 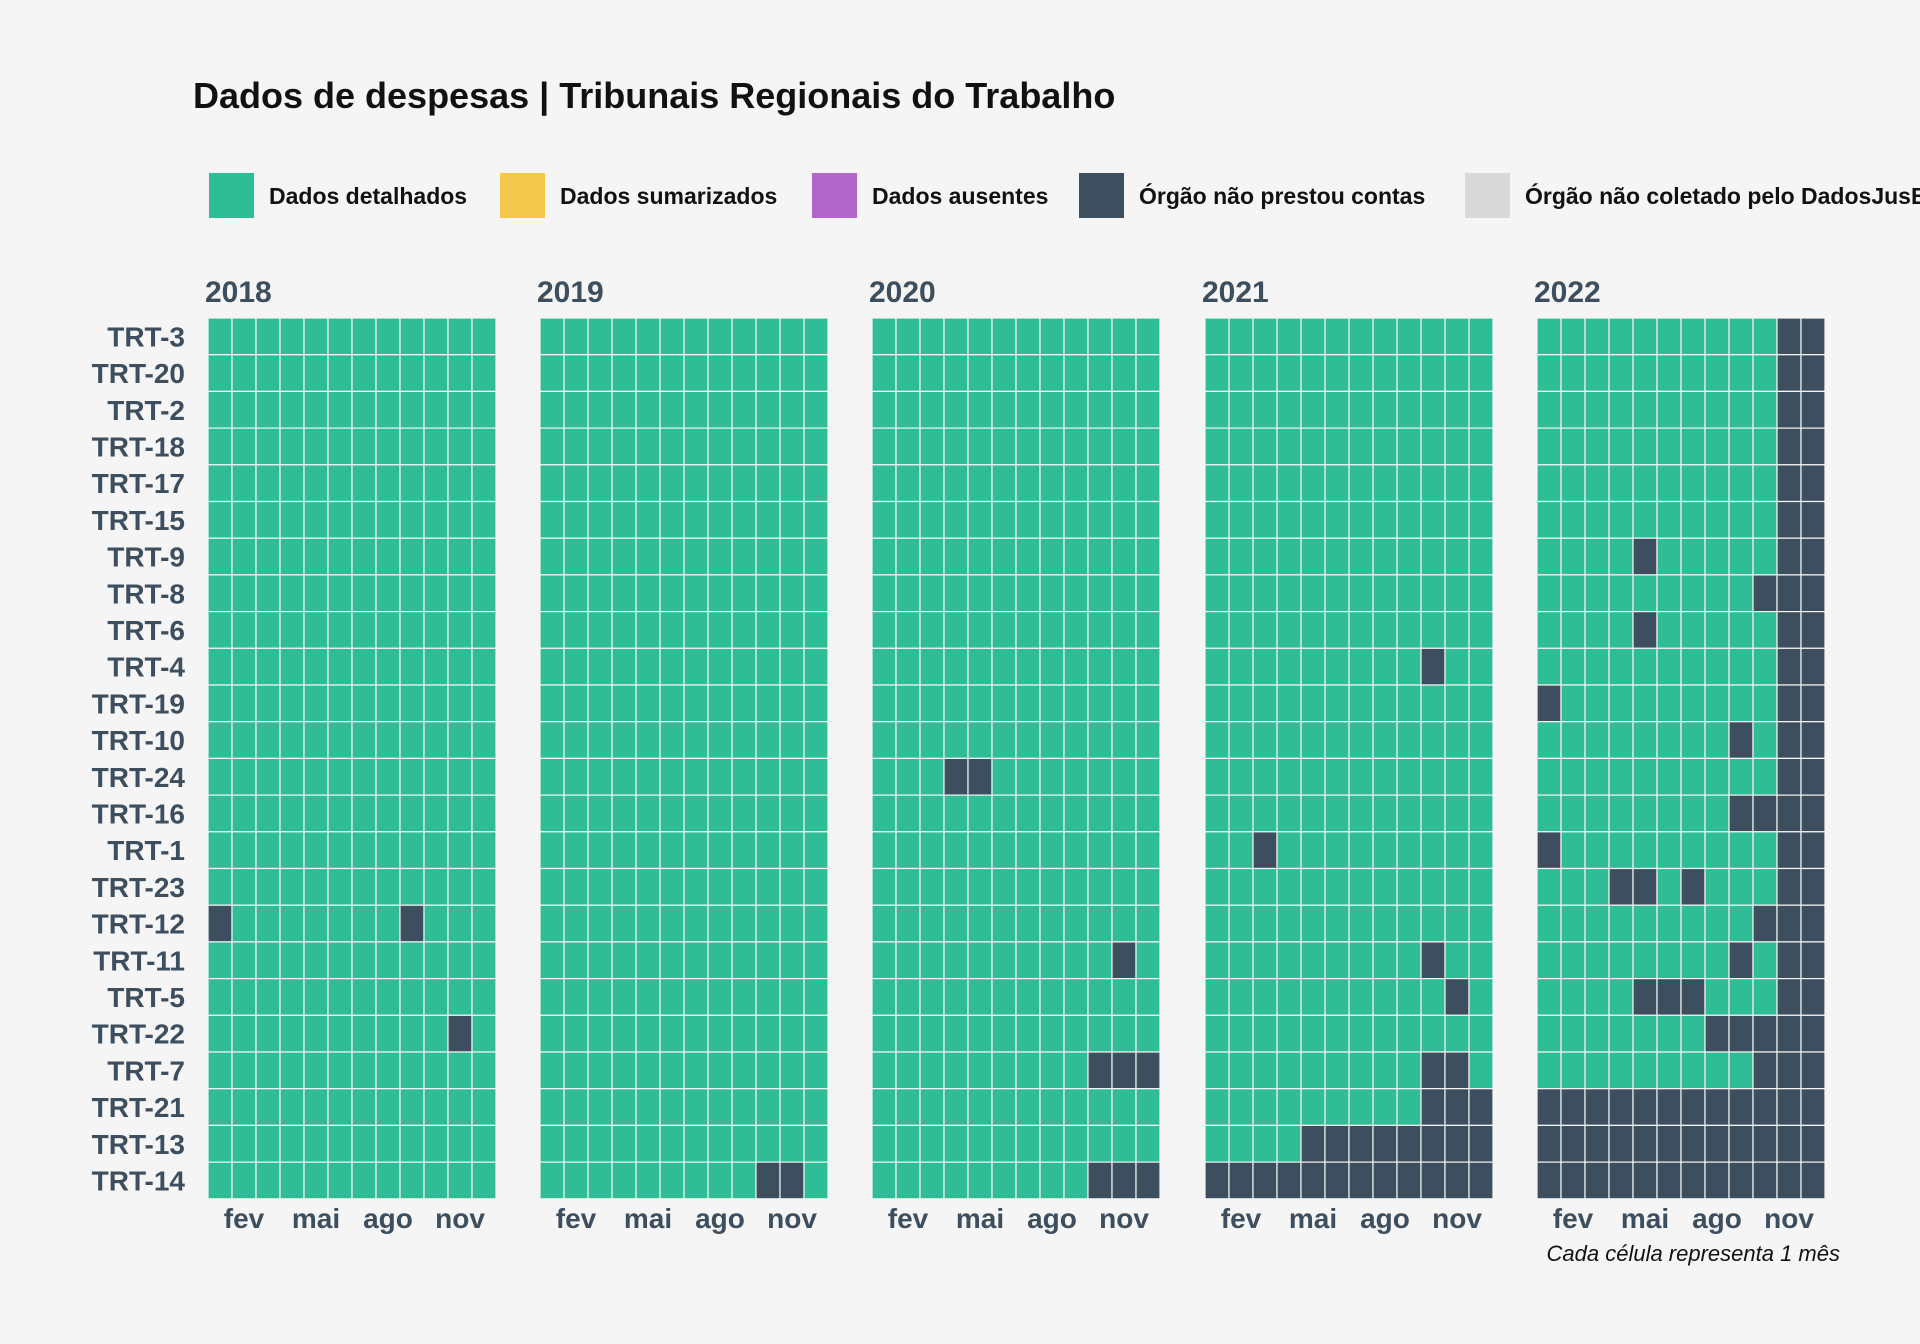 I want to click on cell-2022-trt-7-m2, so click(x=1573, y=1070).